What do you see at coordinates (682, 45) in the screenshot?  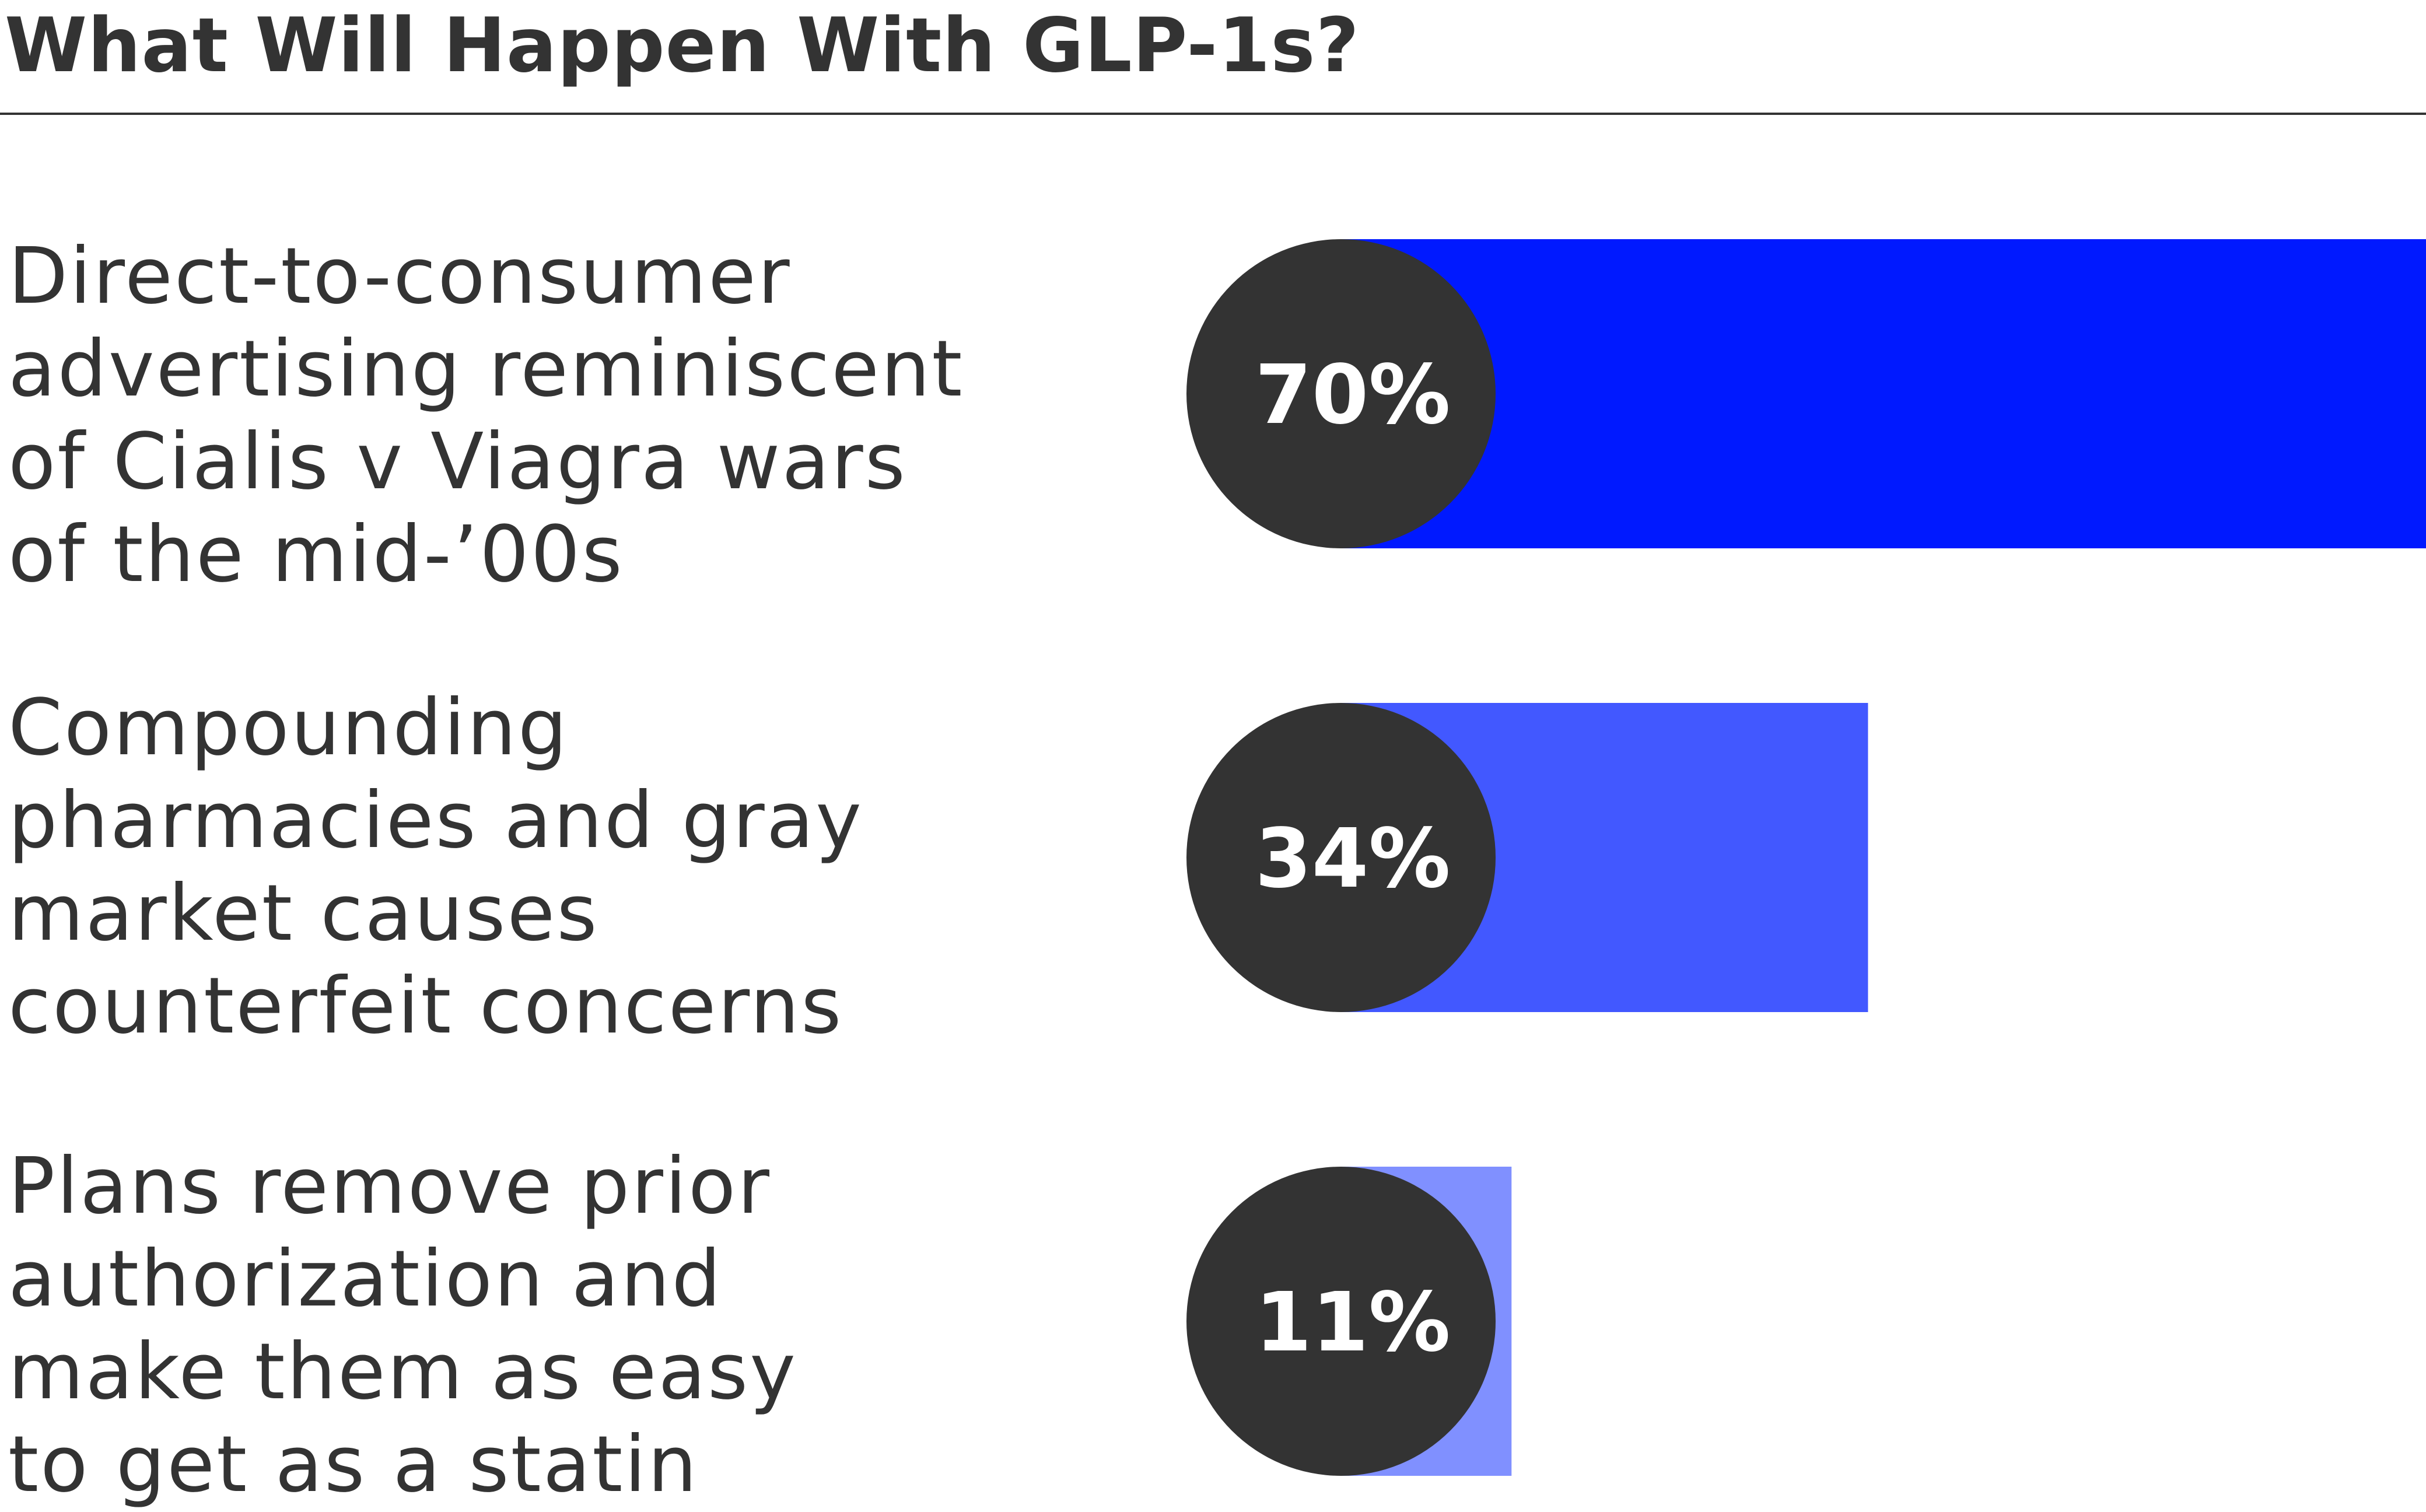 I see `chart-title: What Will Happen With GLP-1s?` at bounding box center [682, 45].